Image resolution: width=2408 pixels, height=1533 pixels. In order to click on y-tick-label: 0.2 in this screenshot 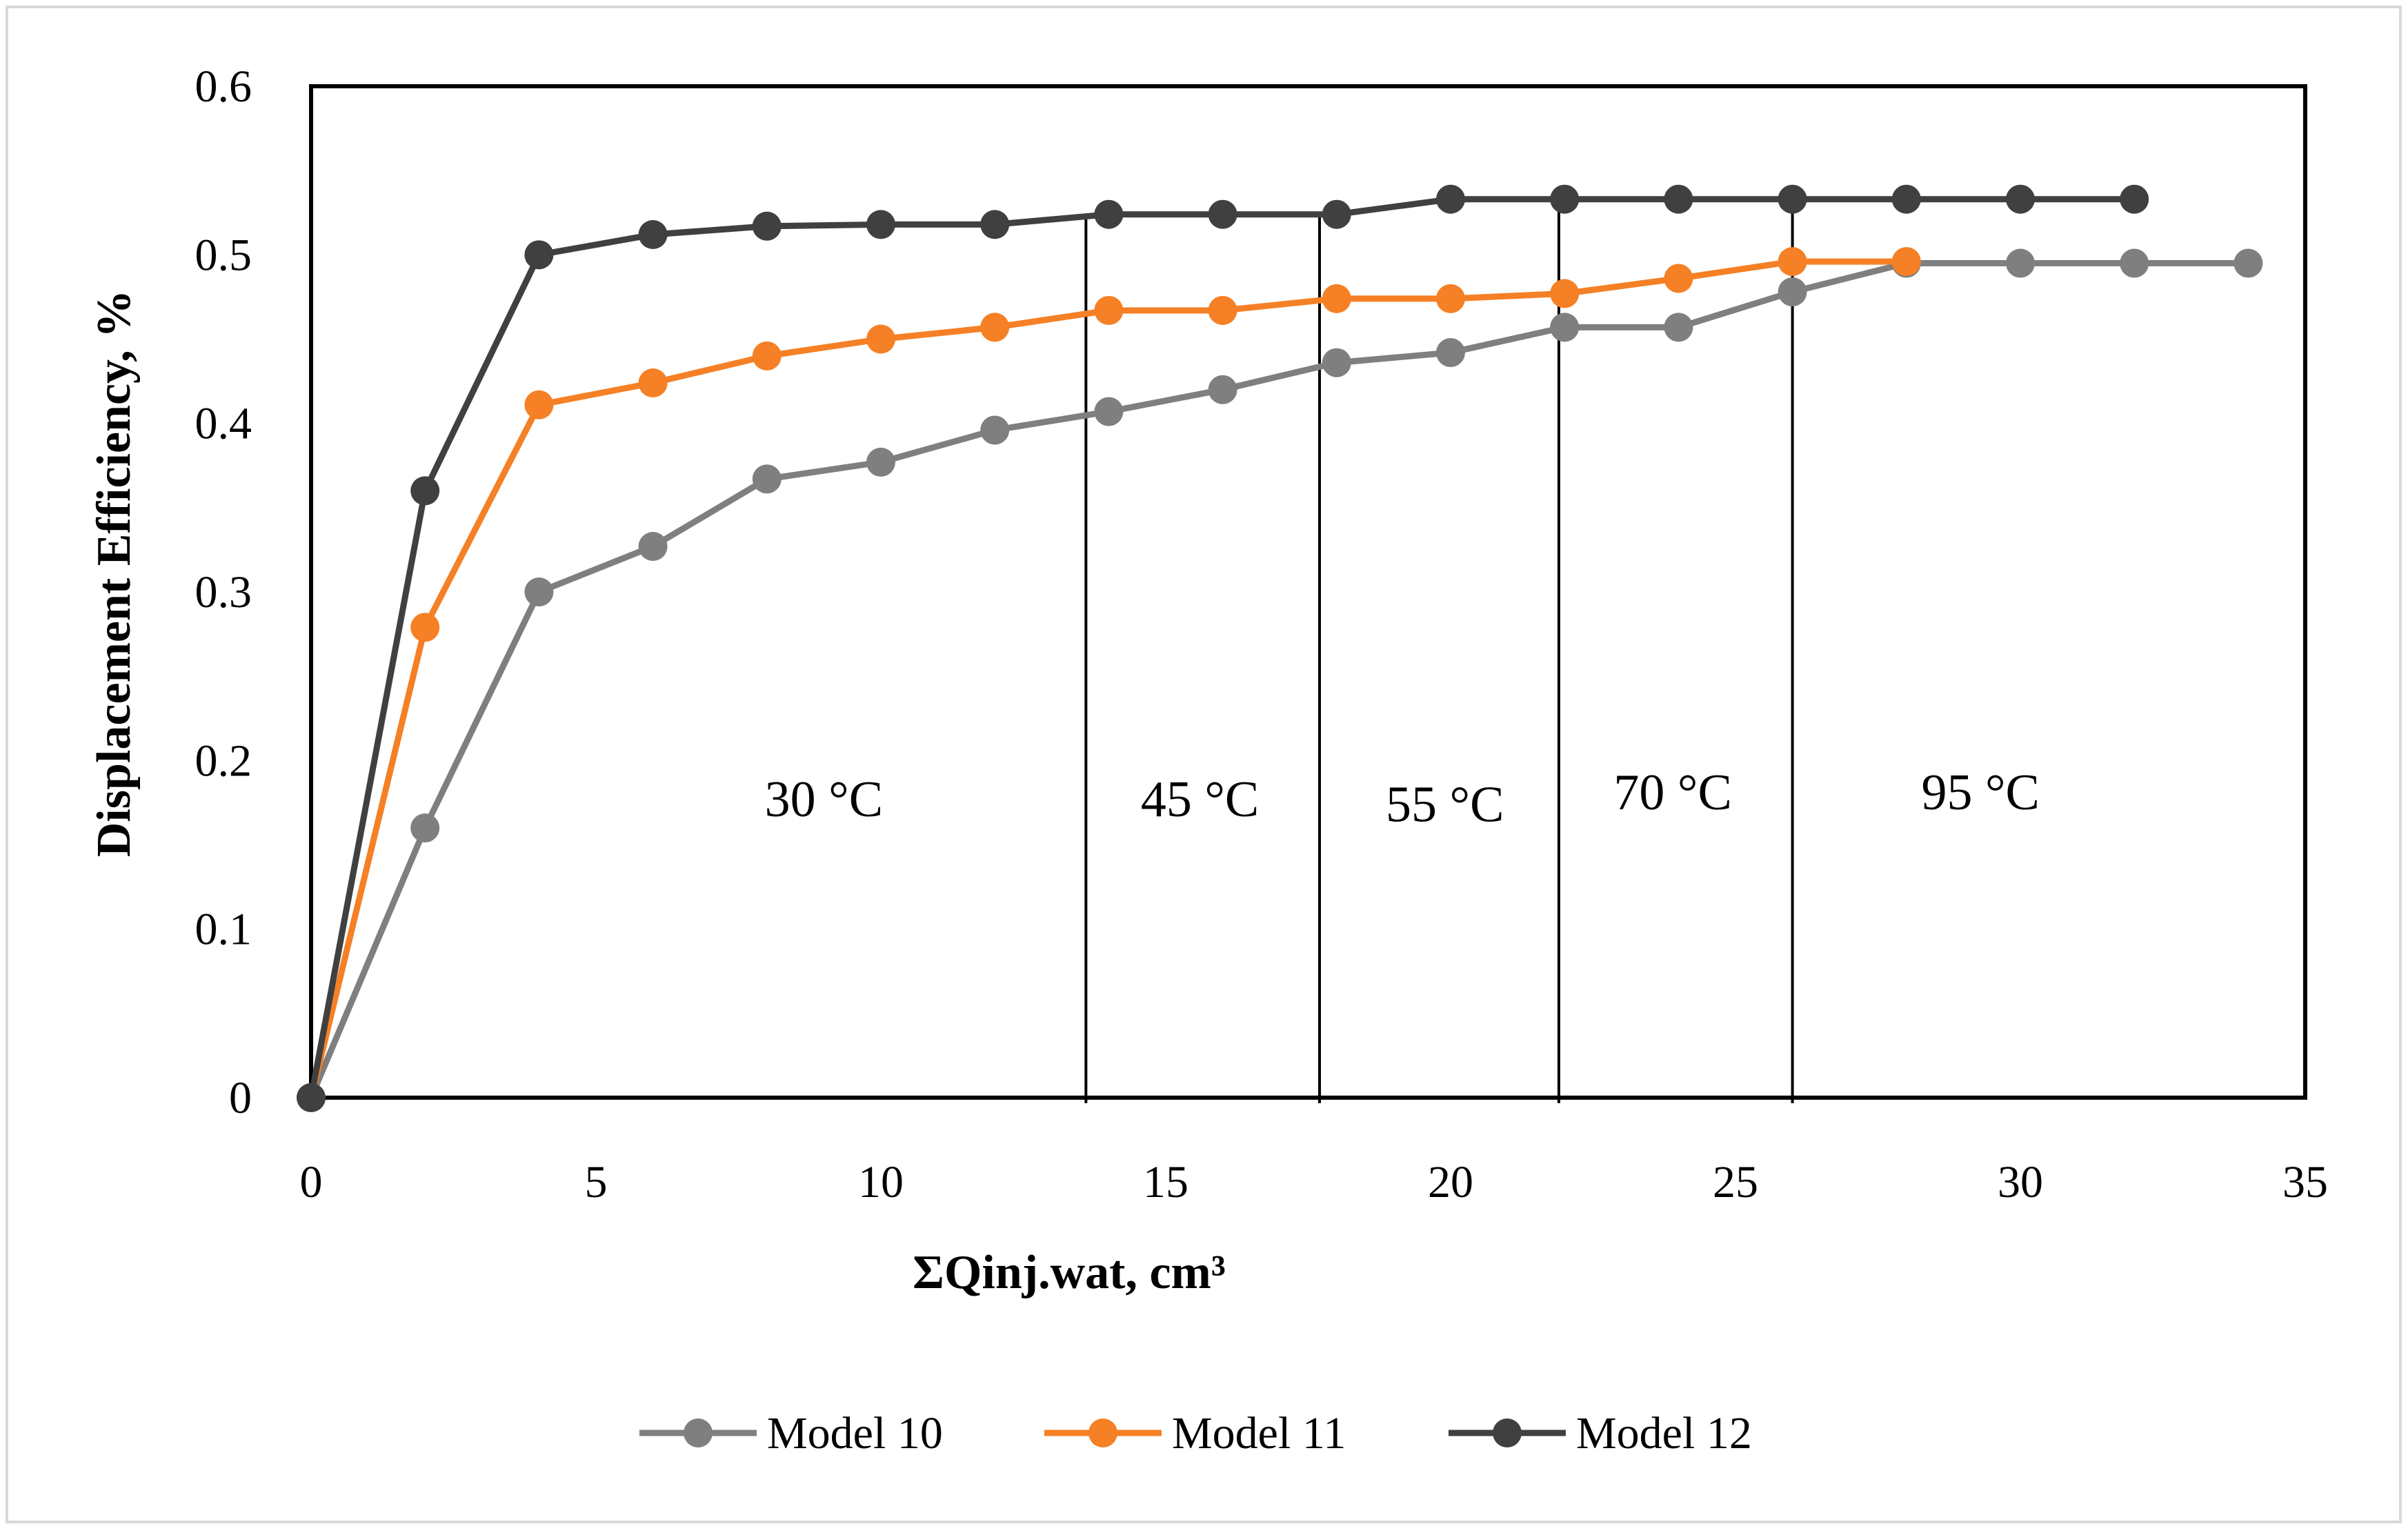, I will do `click(223, 761)`.